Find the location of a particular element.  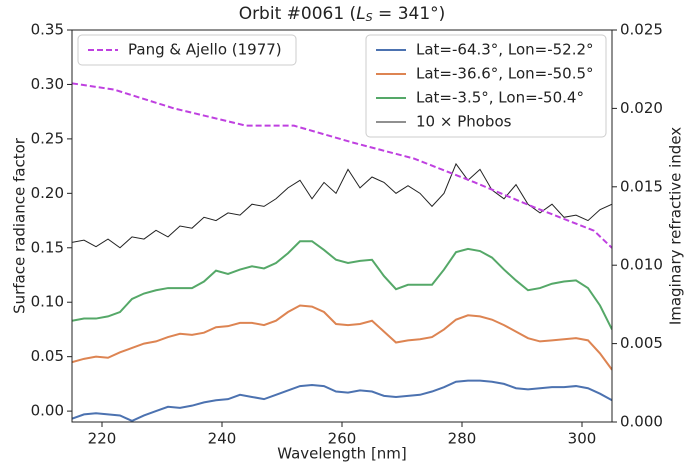

y-tick-label: 0.05 is located at coordinates (47, 356).